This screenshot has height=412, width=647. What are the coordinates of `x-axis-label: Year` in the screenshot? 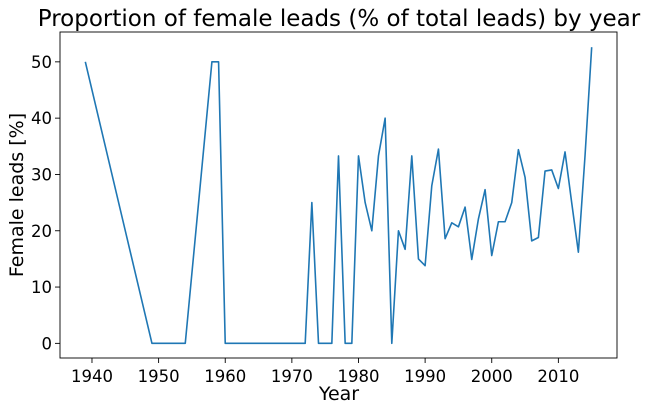 It's located at (338, 394).